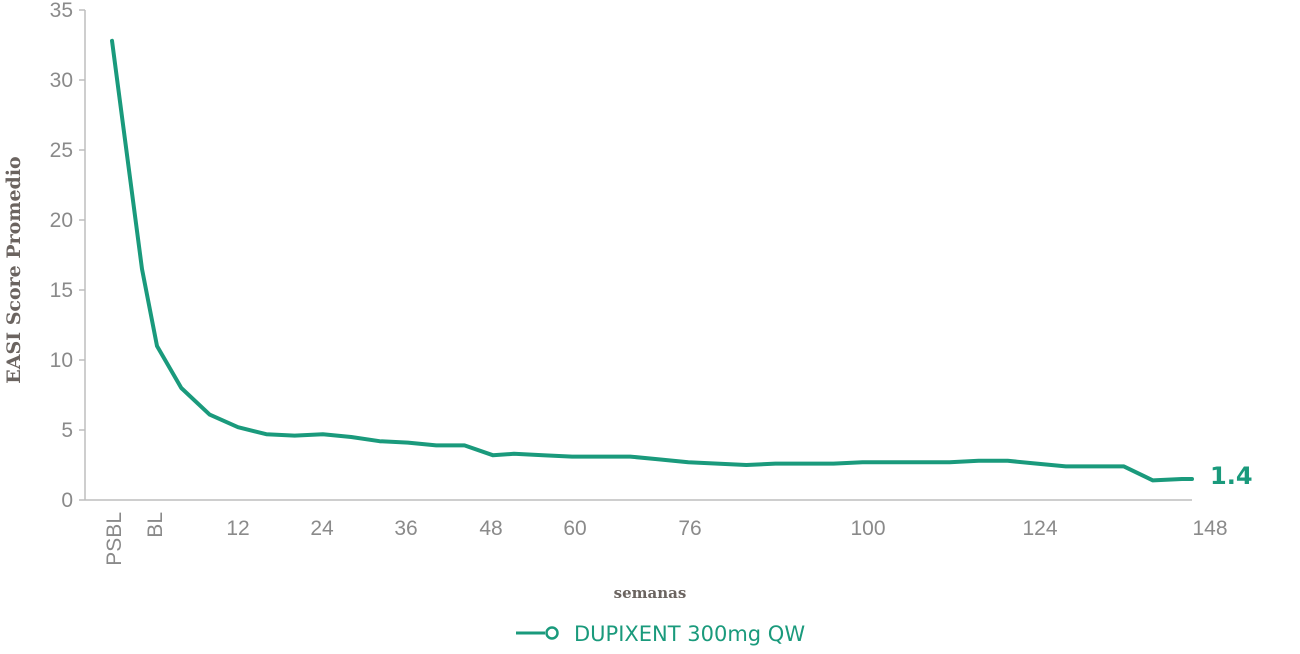  What do you see at coordinates (68, 256) in the screenshot?
I see `y-axis: 0 5 10 15 20 25 30 35` at bounding box center [68, 256].